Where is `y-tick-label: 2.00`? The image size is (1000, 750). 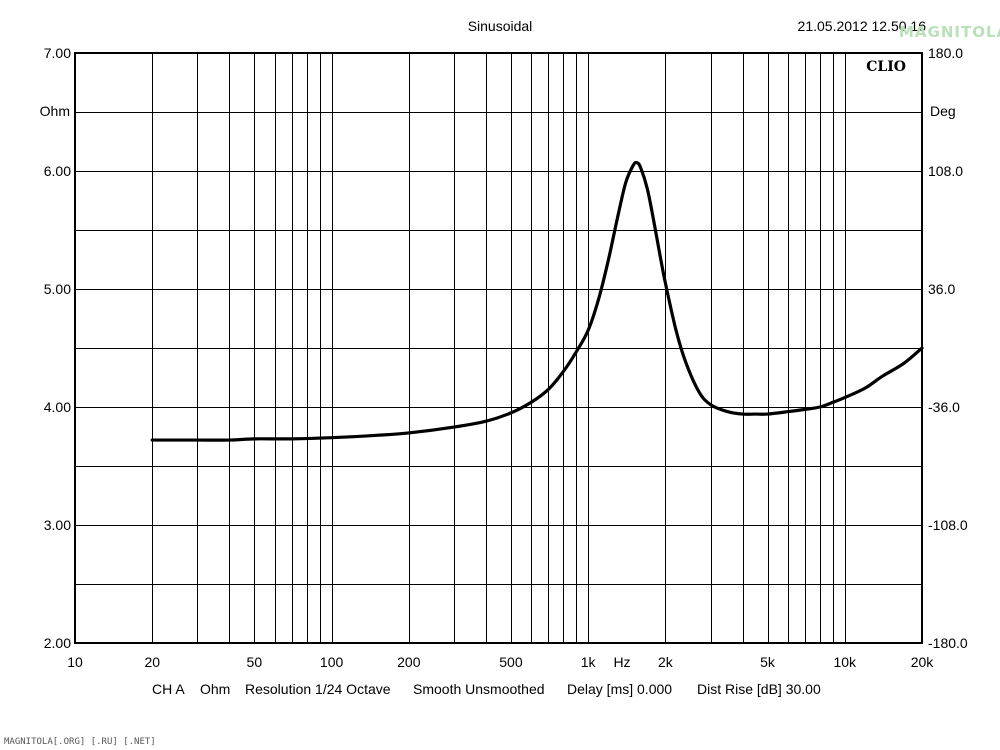
y-tick-label: 2.00 is located at coordinates (57, 643).